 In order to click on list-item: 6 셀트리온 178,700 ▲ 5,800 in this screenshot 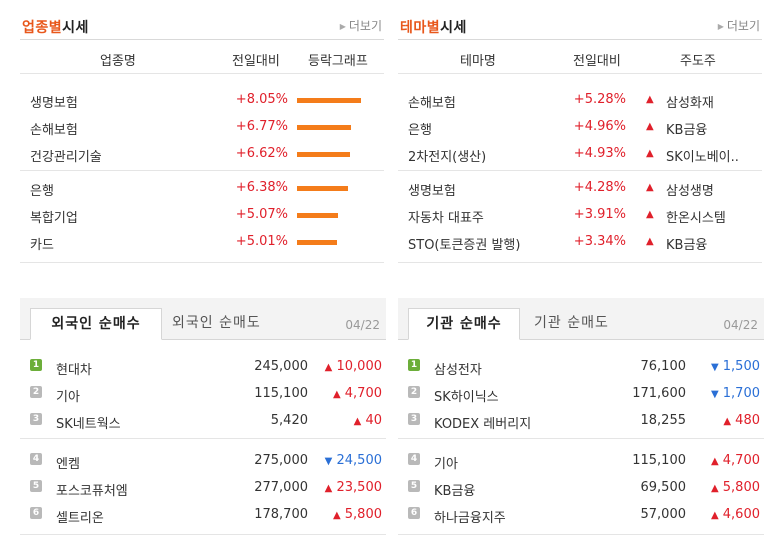, I will do `click(203, 514)`.